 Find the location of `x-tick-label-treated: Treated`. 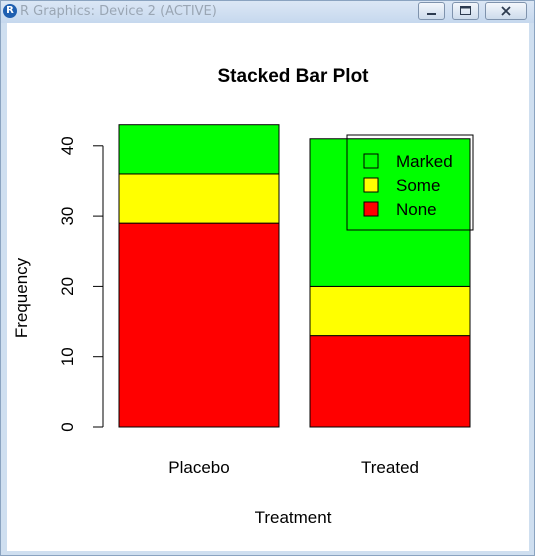

x-tick-label-treated: Treated is located at coordinates (390, 467).